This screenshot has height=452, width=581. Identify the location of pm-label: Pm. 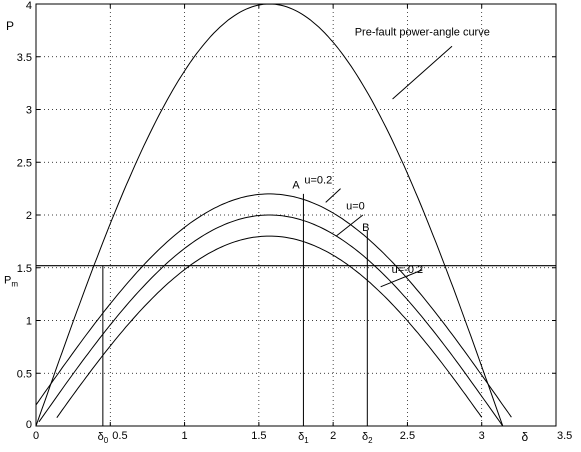
(11, 282).